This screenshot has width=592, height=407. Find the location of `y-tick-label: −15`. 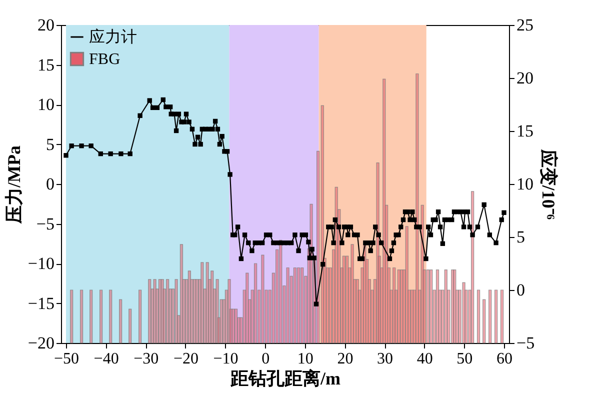

y-tick-label: −15 is located at coordinates (41, 303).